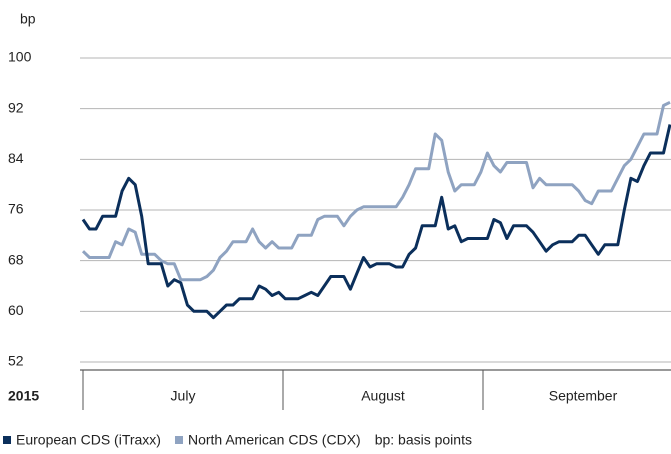 The width and height of the screenshot is (671, 454). Describe the element at coordinates (16, 107) in the screenshot. I see `y-tick-label: 92` at that location.